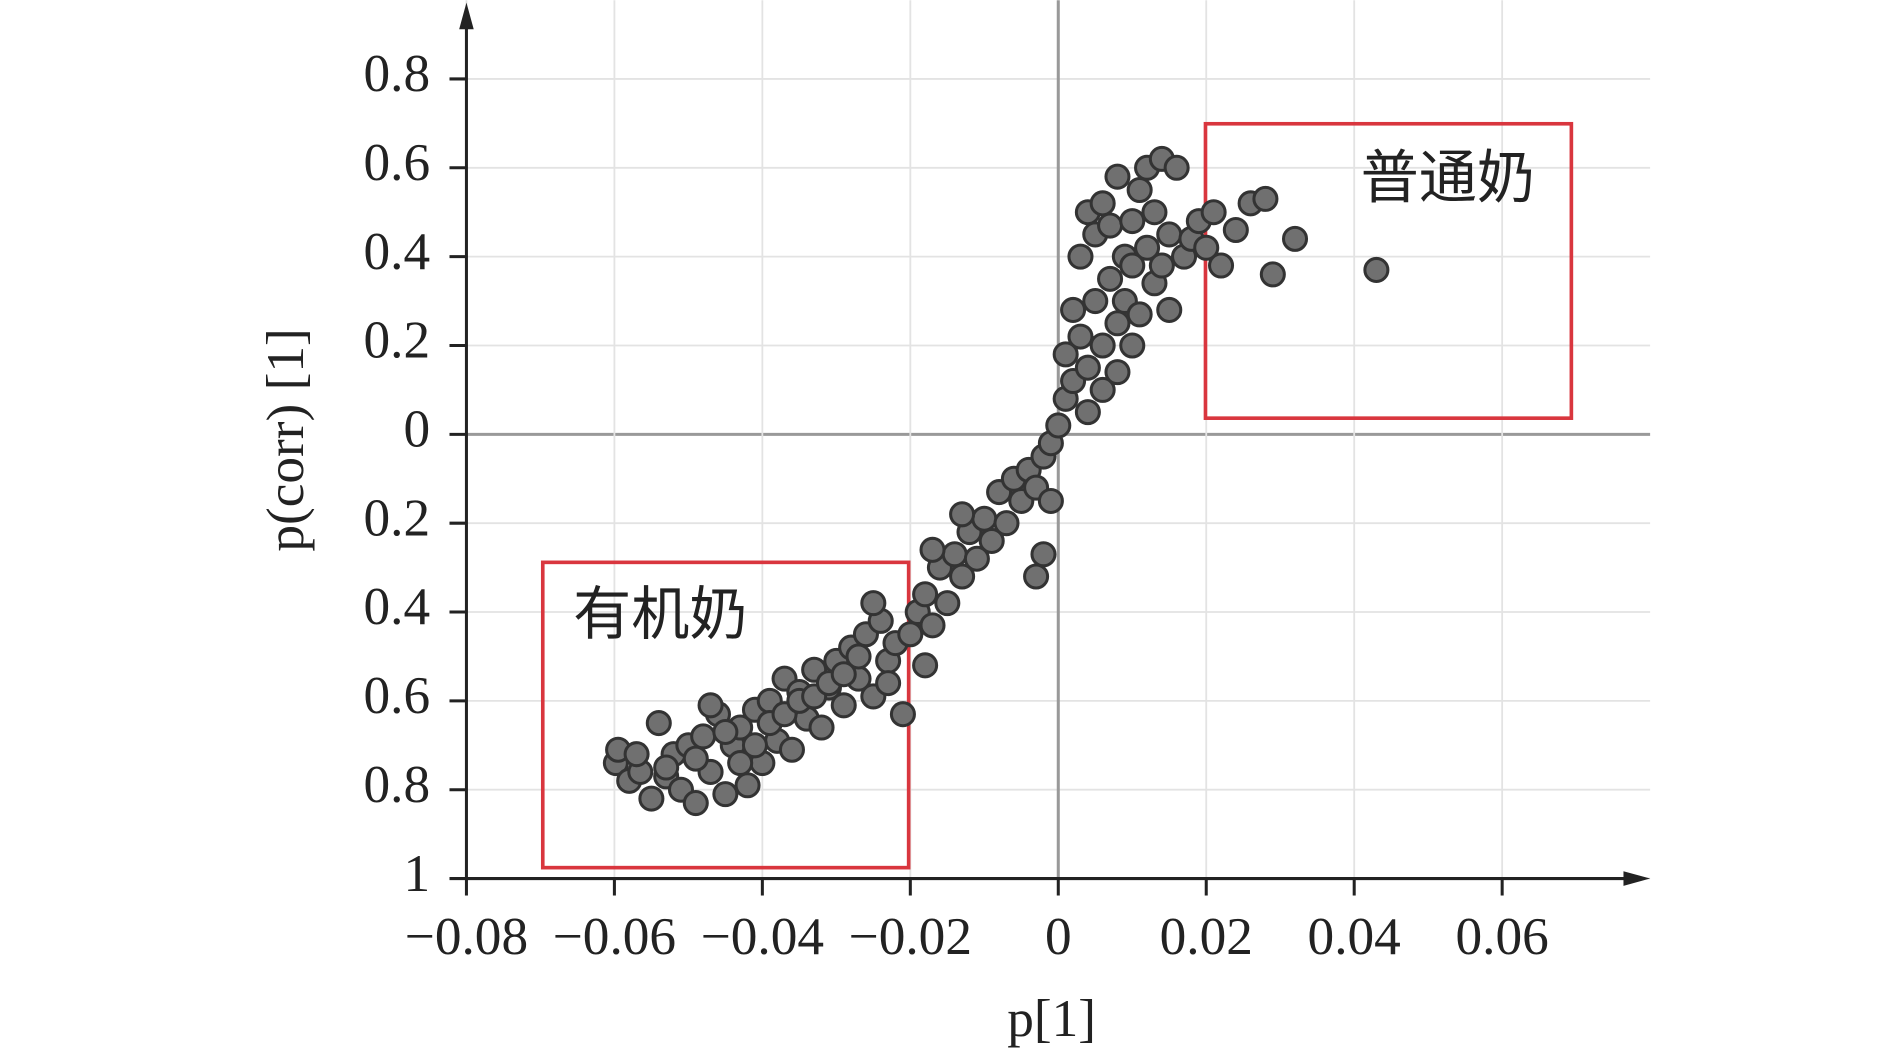 Image resolution: width=1890 pixels, height=1052 pixels. Describe the element at coordinates (1051, 1018) in the screenshot. I see `x-axis-label: p[1]` at that location.